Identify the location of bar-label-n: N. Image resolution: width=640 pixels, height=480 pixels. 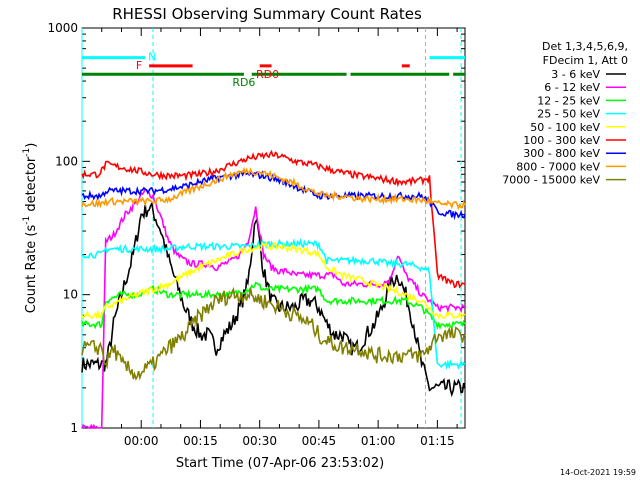
(152, 57).